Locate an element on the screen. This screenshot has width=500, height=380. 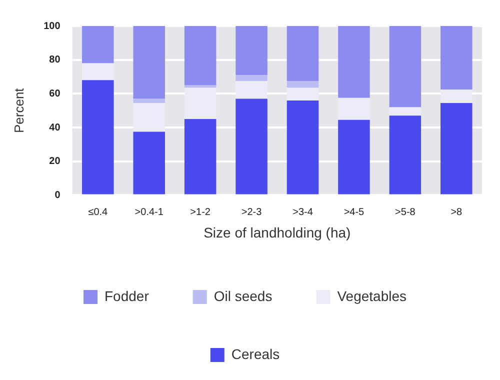
x-tick-label: >3-4 is located at coordinates (303, 212).